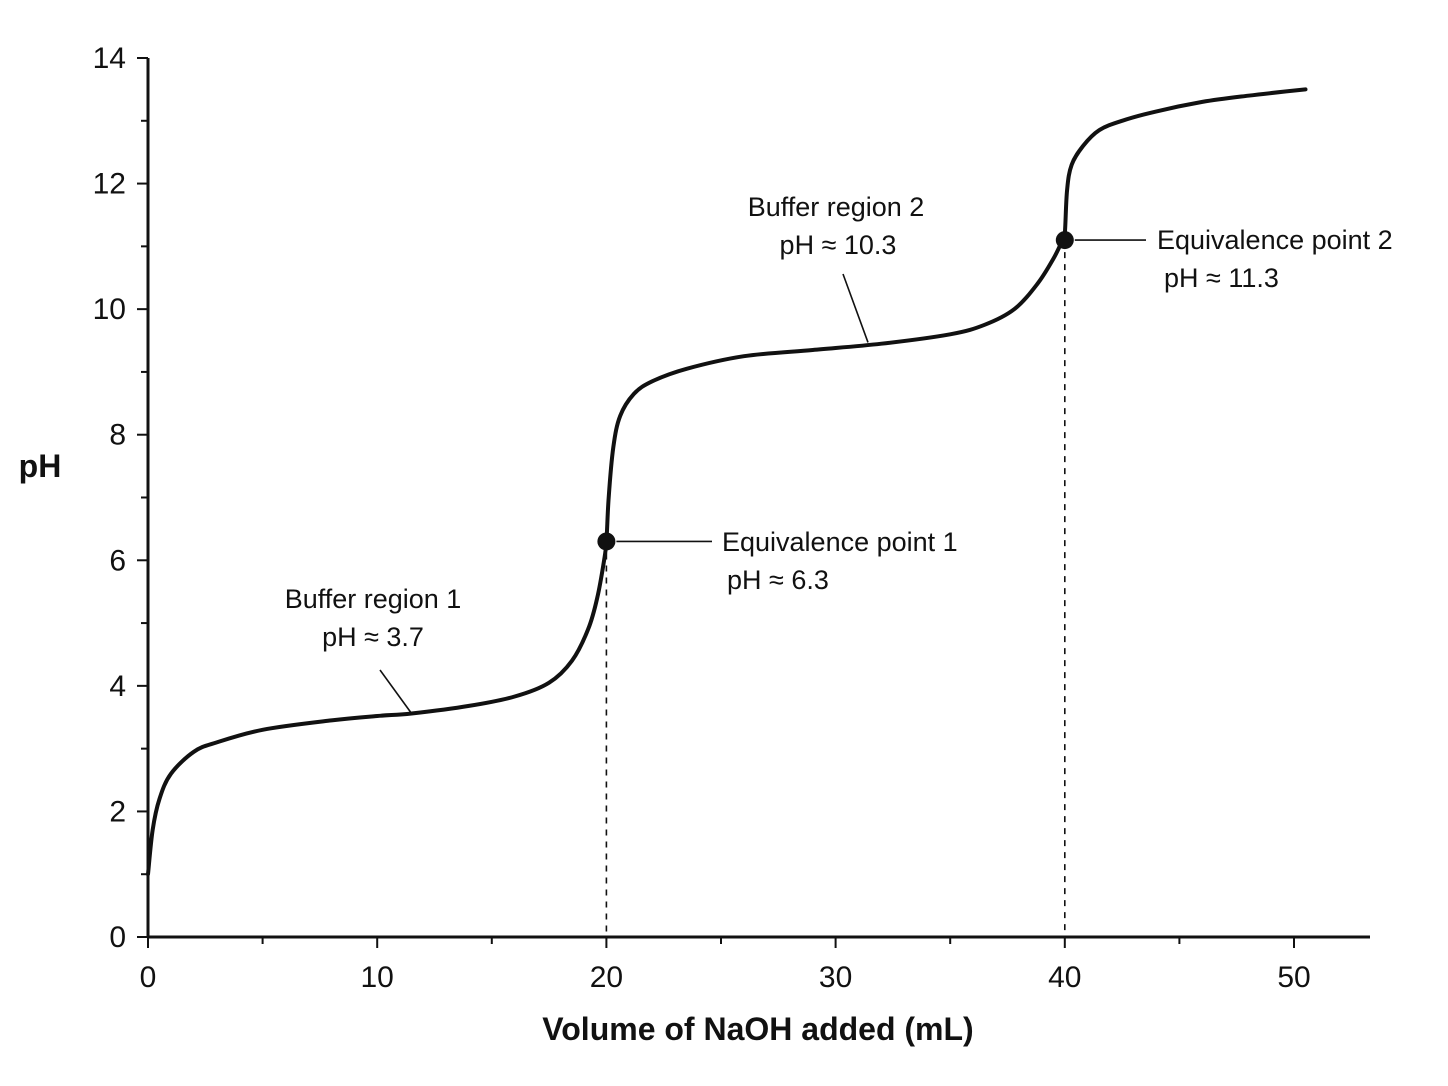 This screenshot has height=1086, width=1448. What do you see at coordinates (840, 542) in the screenshot?
I see `annotation-equivalence-1-line1: Equivalence point 1` at bounding box center [840, 542].